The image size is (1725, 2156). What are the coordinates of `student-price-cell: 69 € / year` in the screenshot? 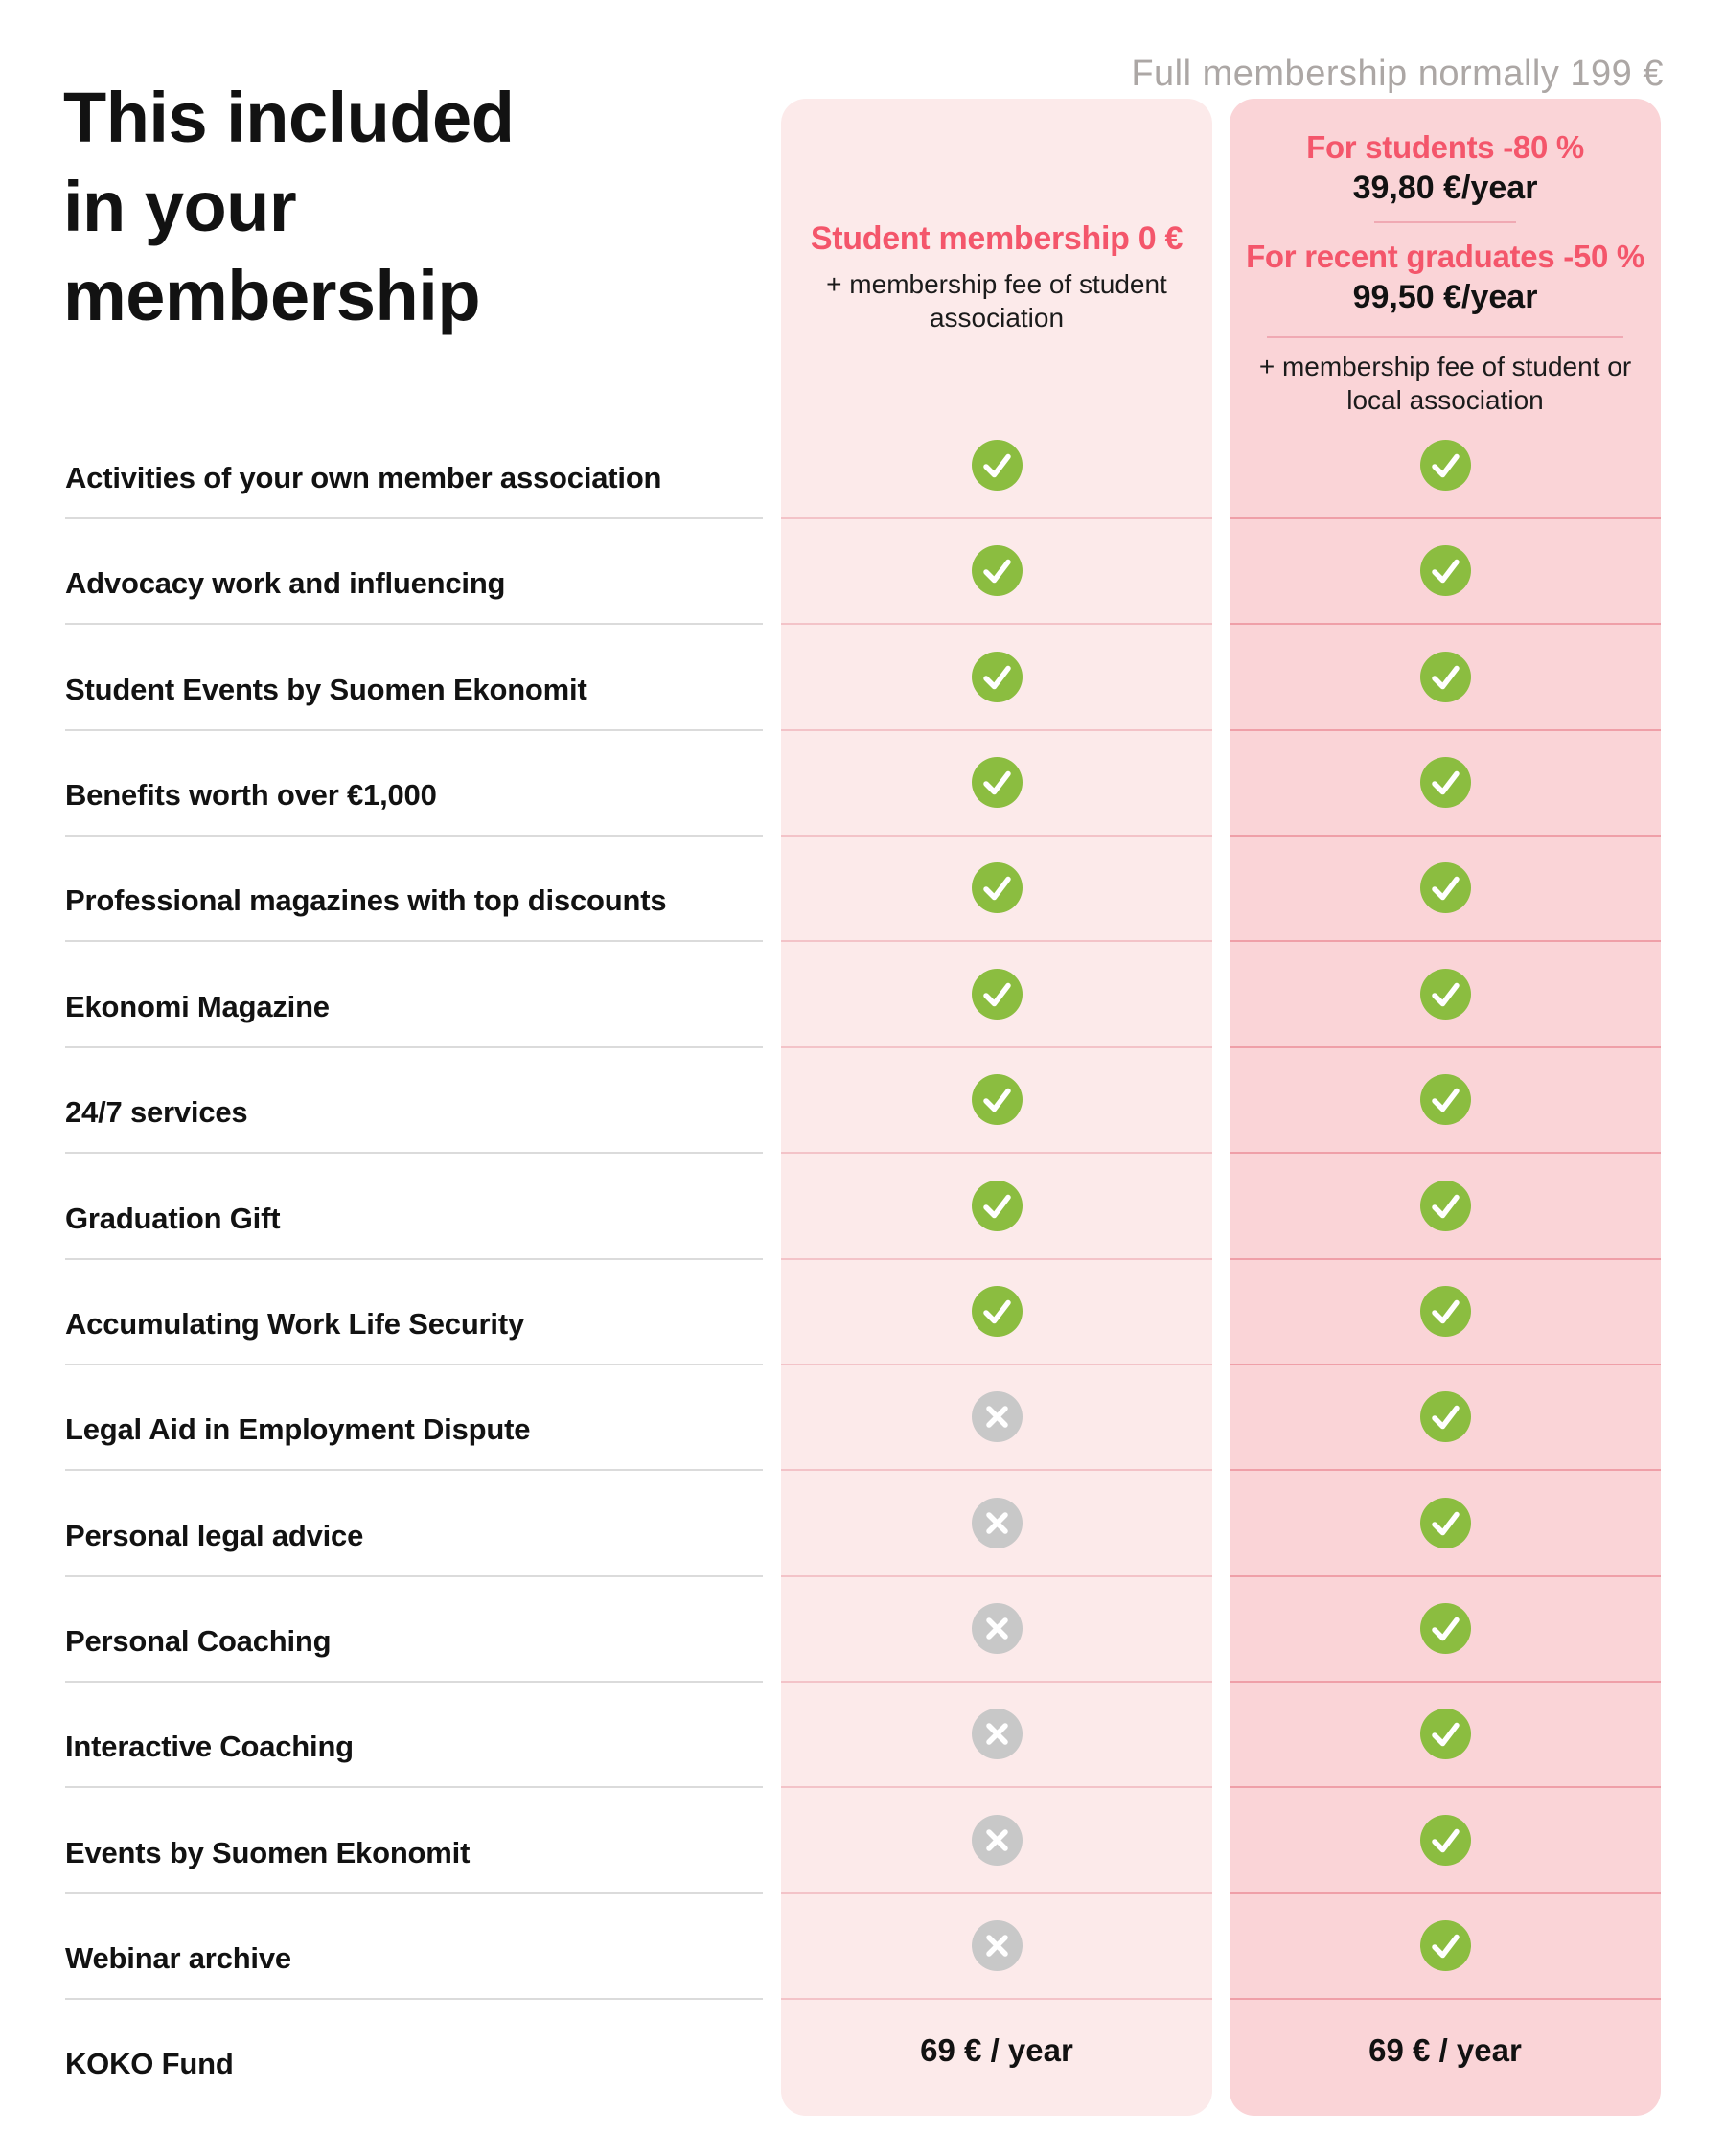 It's located at (996, 2050).